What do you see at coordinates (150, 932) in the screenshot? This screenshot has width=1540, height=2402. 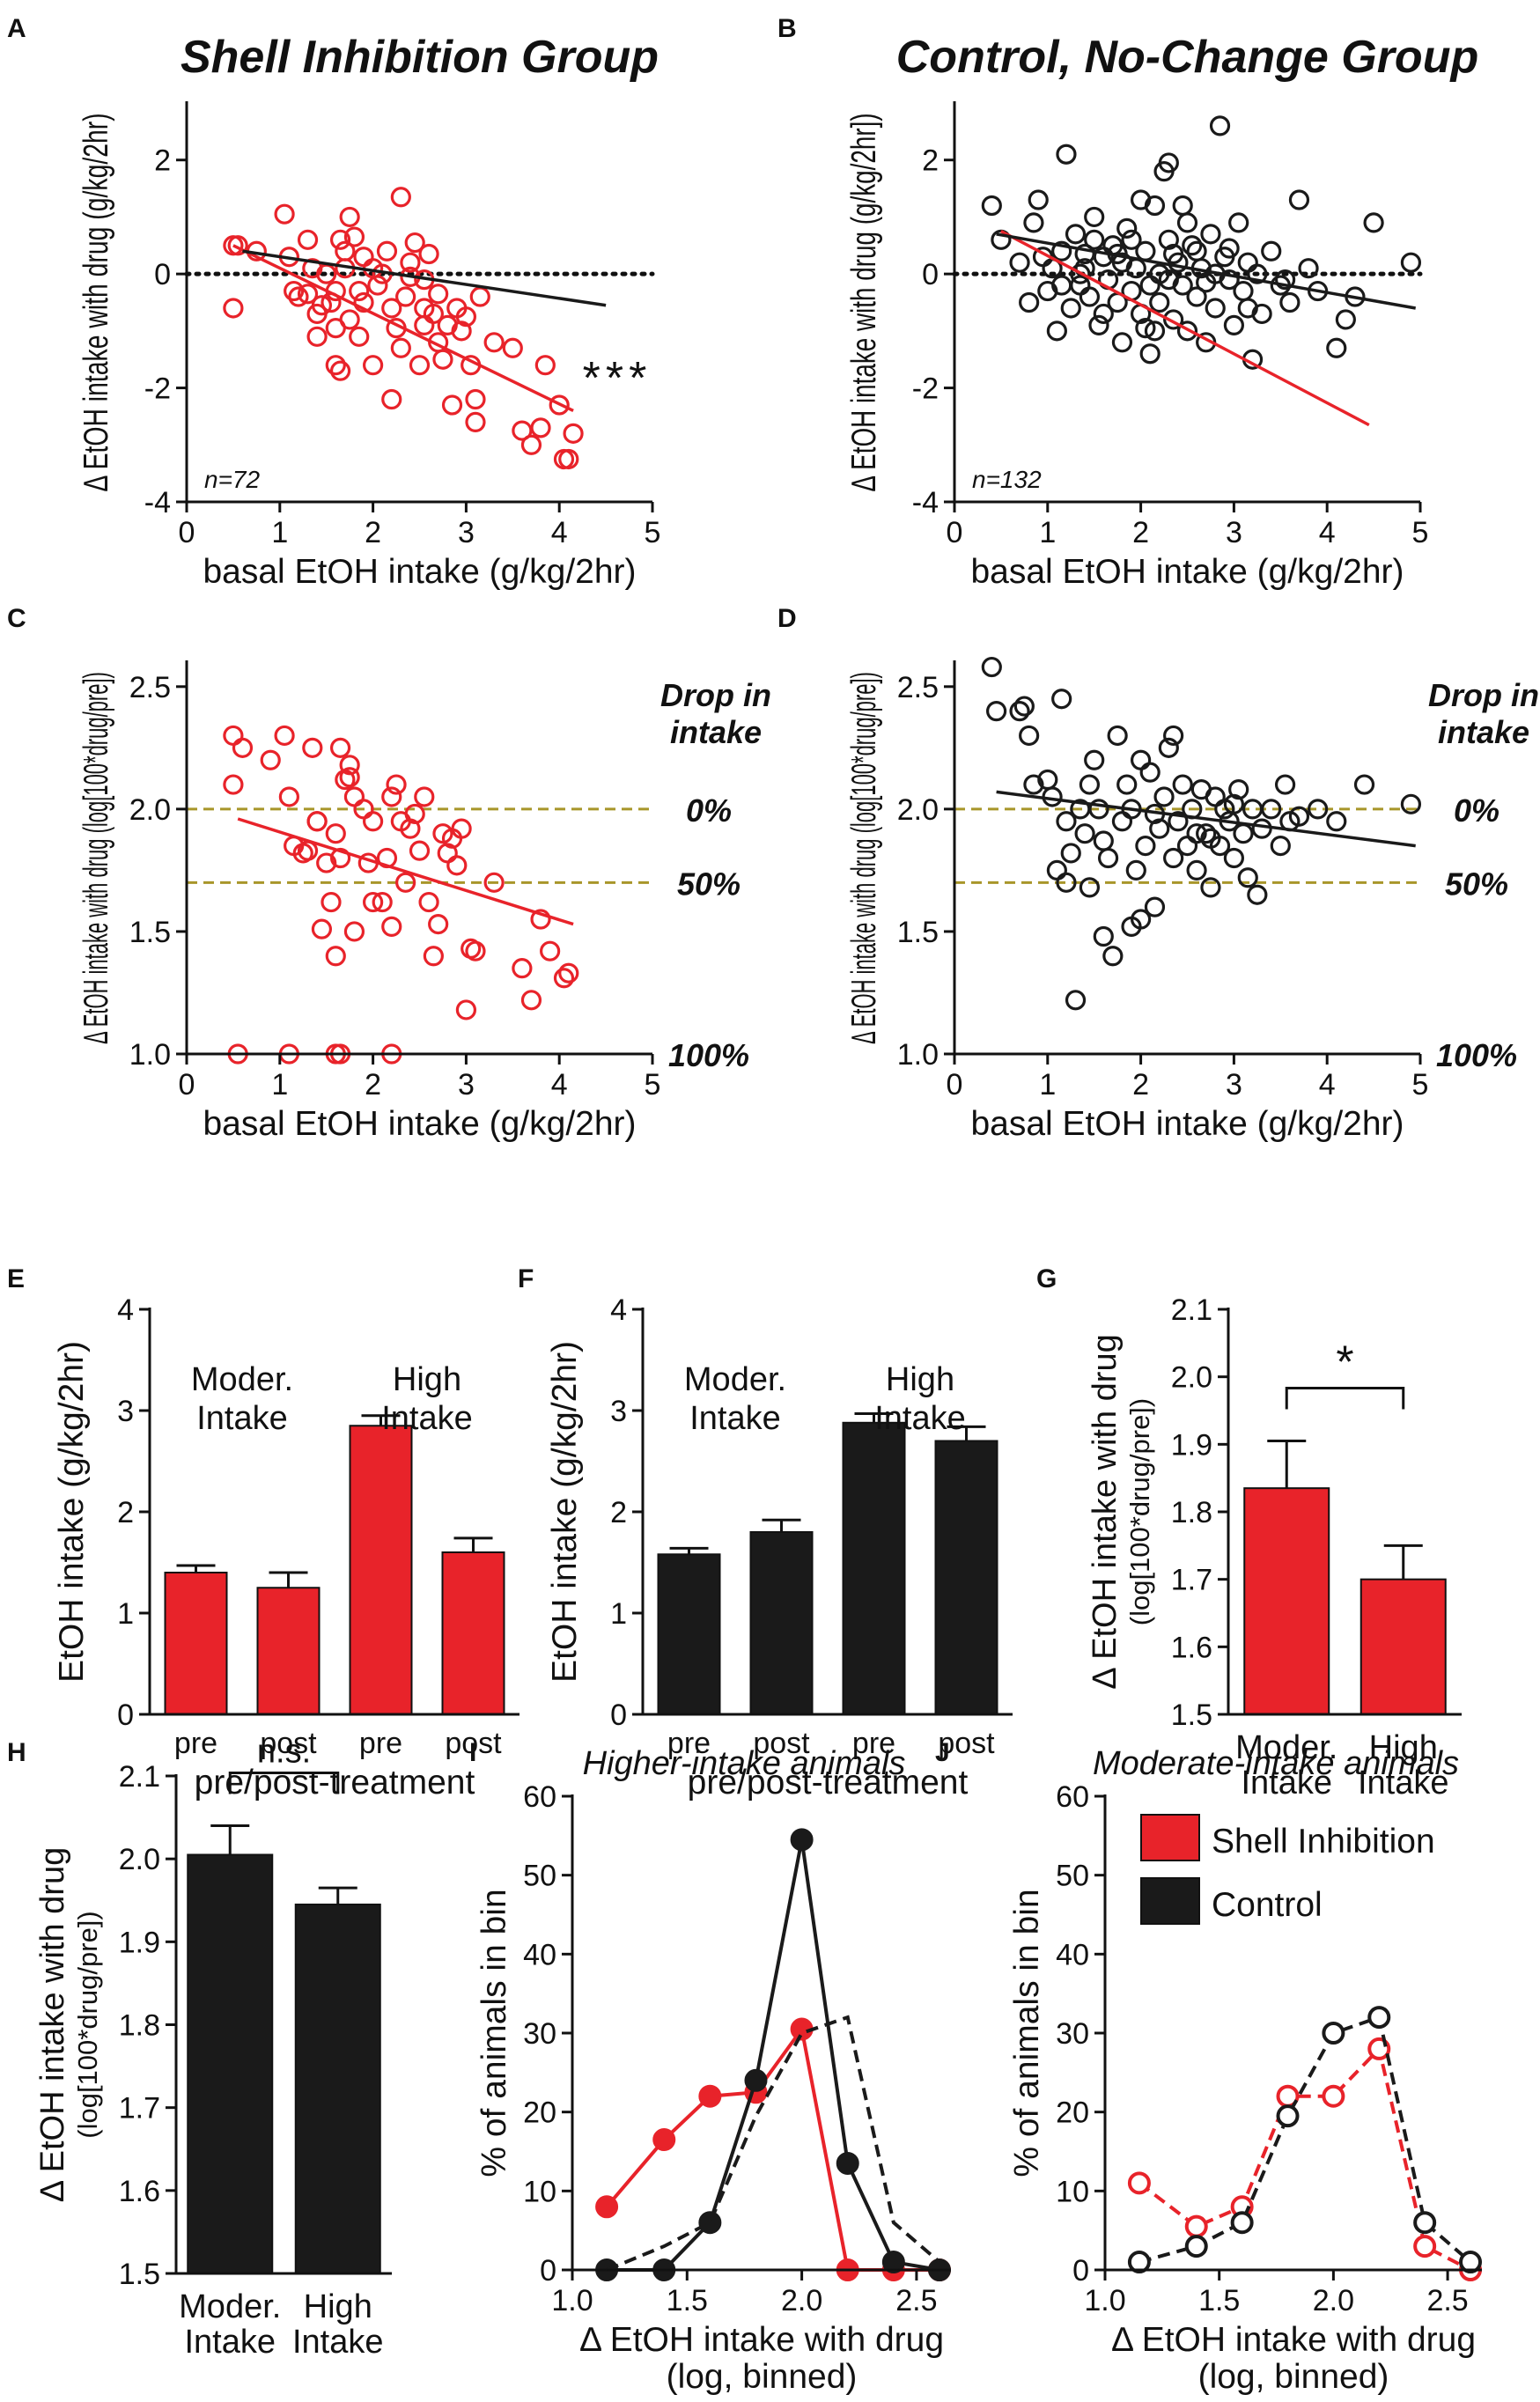 I see `y-tick-label: 1.5` at bounding box center [150, 932].